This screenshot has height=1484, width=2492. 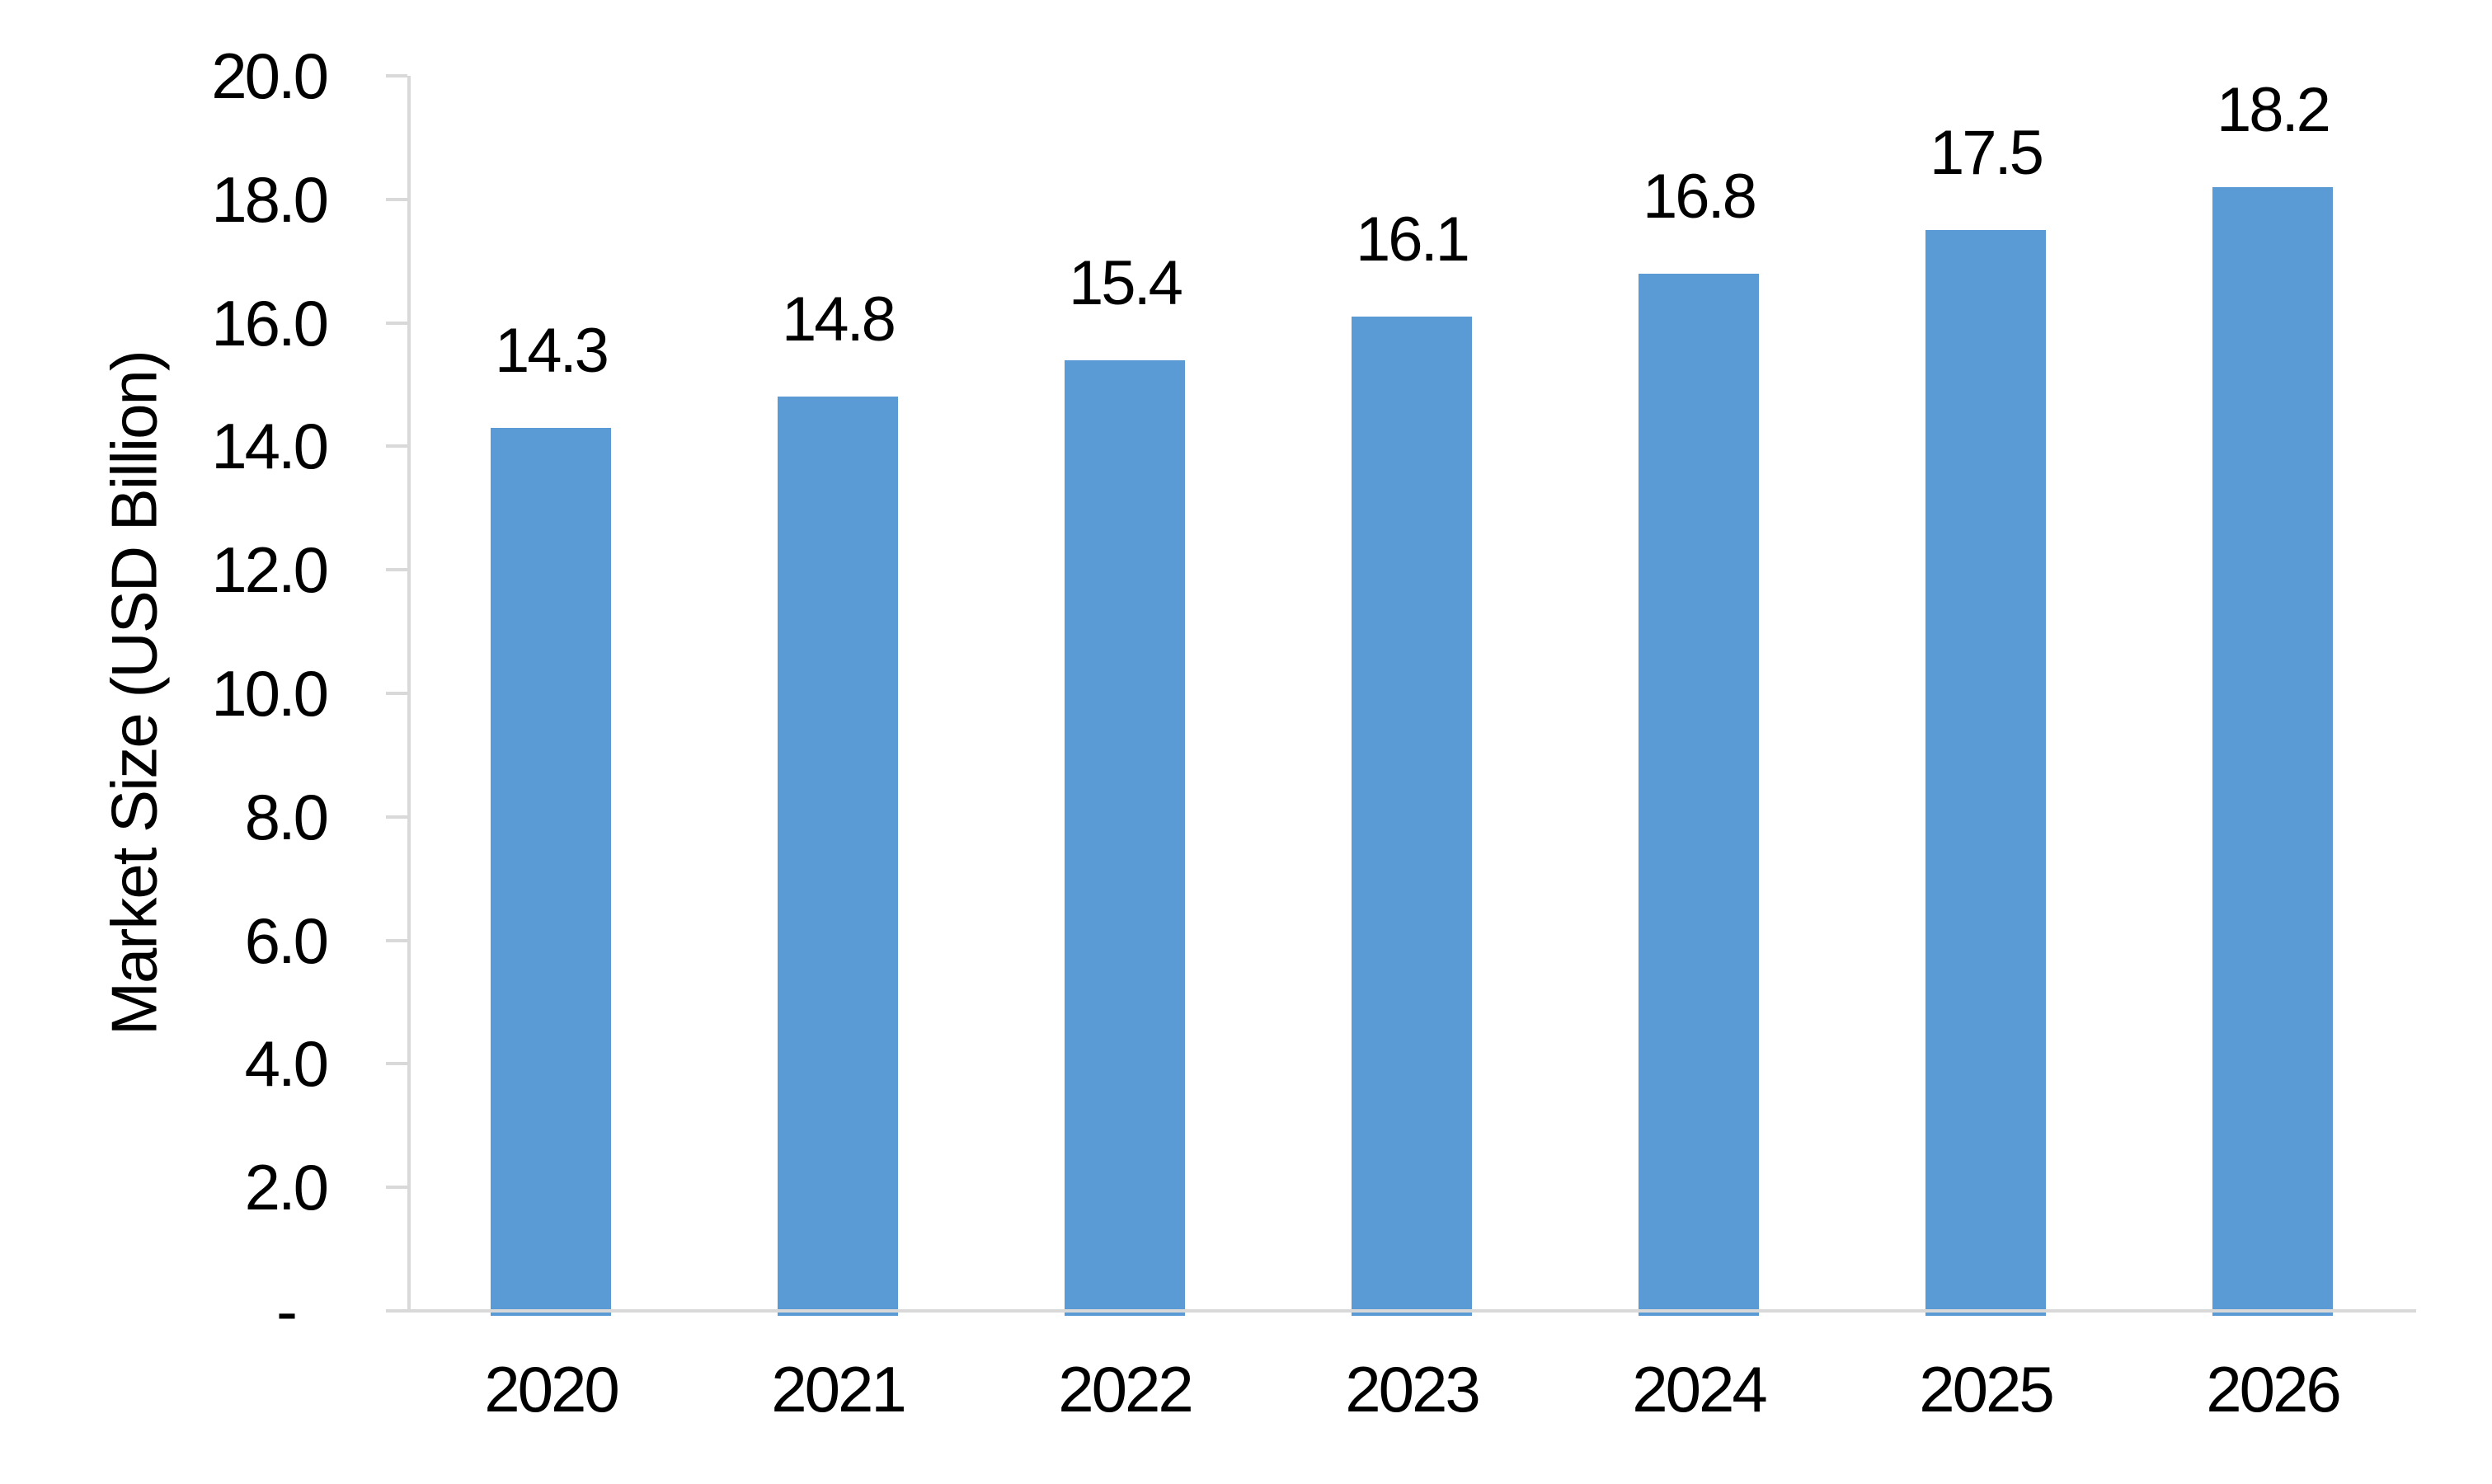 I want to click on bar-value-label: 17.5, so click(x=1987, y=153).